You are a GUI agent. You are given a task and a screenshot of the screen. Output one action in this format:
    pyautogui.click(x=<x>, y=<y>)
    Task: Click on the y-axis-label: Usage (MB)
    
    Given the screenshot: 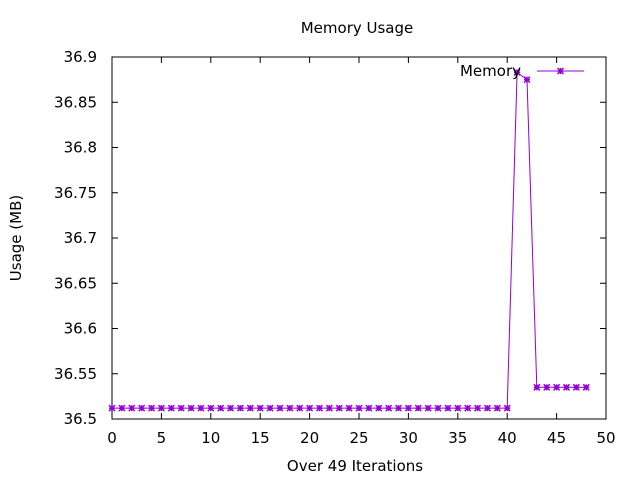 What is the action you would take?
    pyautogui.click(x=16, y=238)
    